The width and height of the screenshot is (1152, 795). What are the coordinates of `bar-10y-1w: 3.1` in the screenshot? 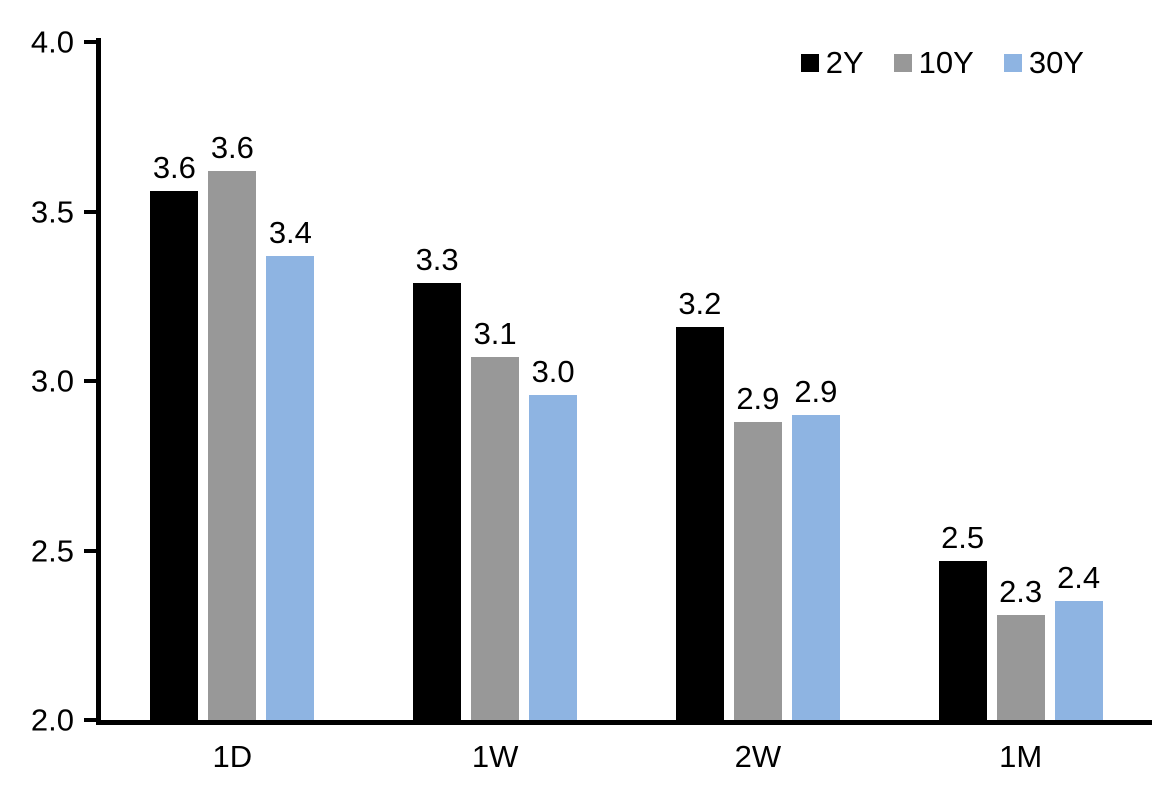 It's located at (495, 519).